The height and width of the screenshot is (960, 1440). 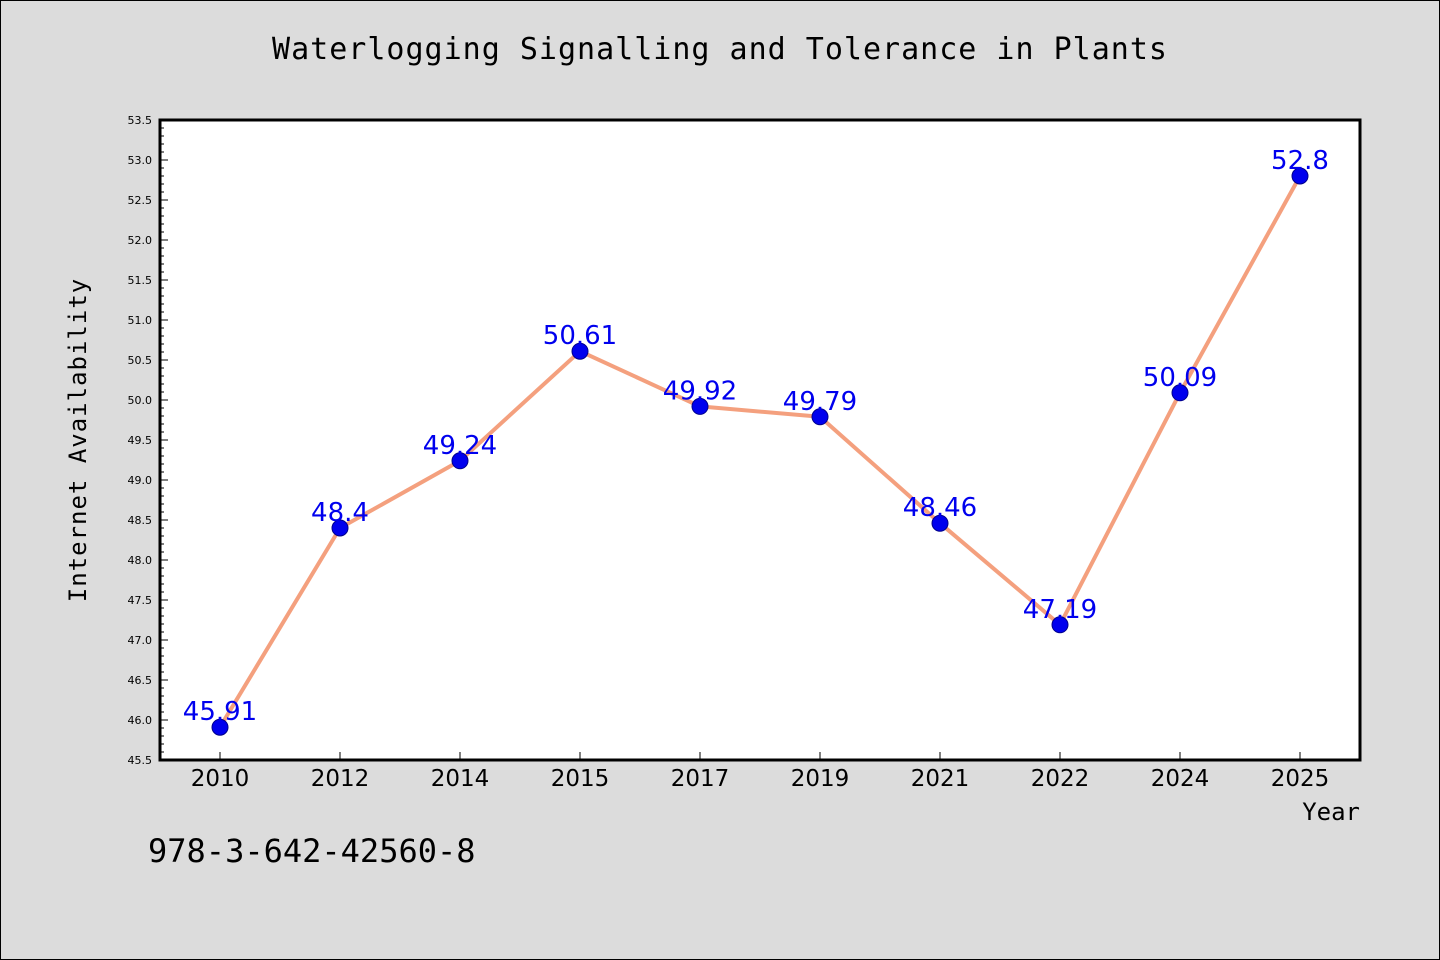 What do you see at coordinates (140, 440) in the screenshot?
I see `y-tick-label: 49.5` at bounding box center [140, 440].